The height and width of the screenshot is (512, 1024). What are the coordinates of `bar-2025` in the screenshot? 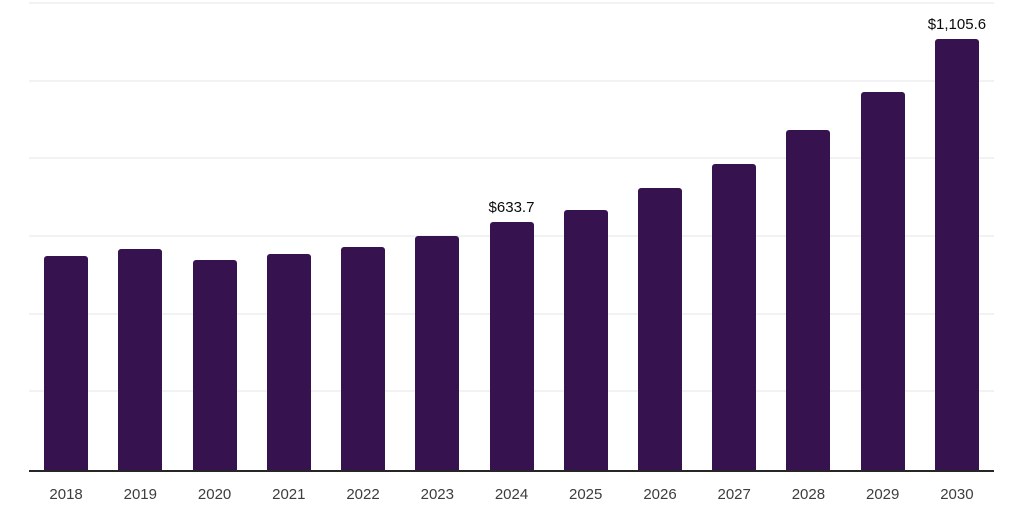 It's located at (585, 339).